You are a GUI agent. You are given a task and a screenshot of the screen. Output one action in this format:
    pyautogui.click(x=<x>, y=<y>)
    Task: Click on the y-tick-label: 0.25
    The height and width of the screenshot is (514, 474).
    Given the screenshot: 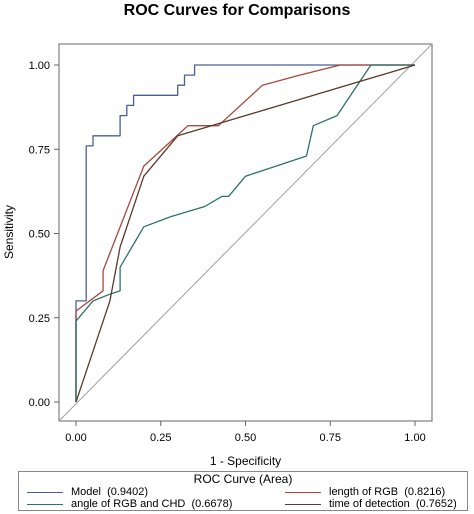 What is the action you would take?
    pyautogui.click(x=39, y=319)
    